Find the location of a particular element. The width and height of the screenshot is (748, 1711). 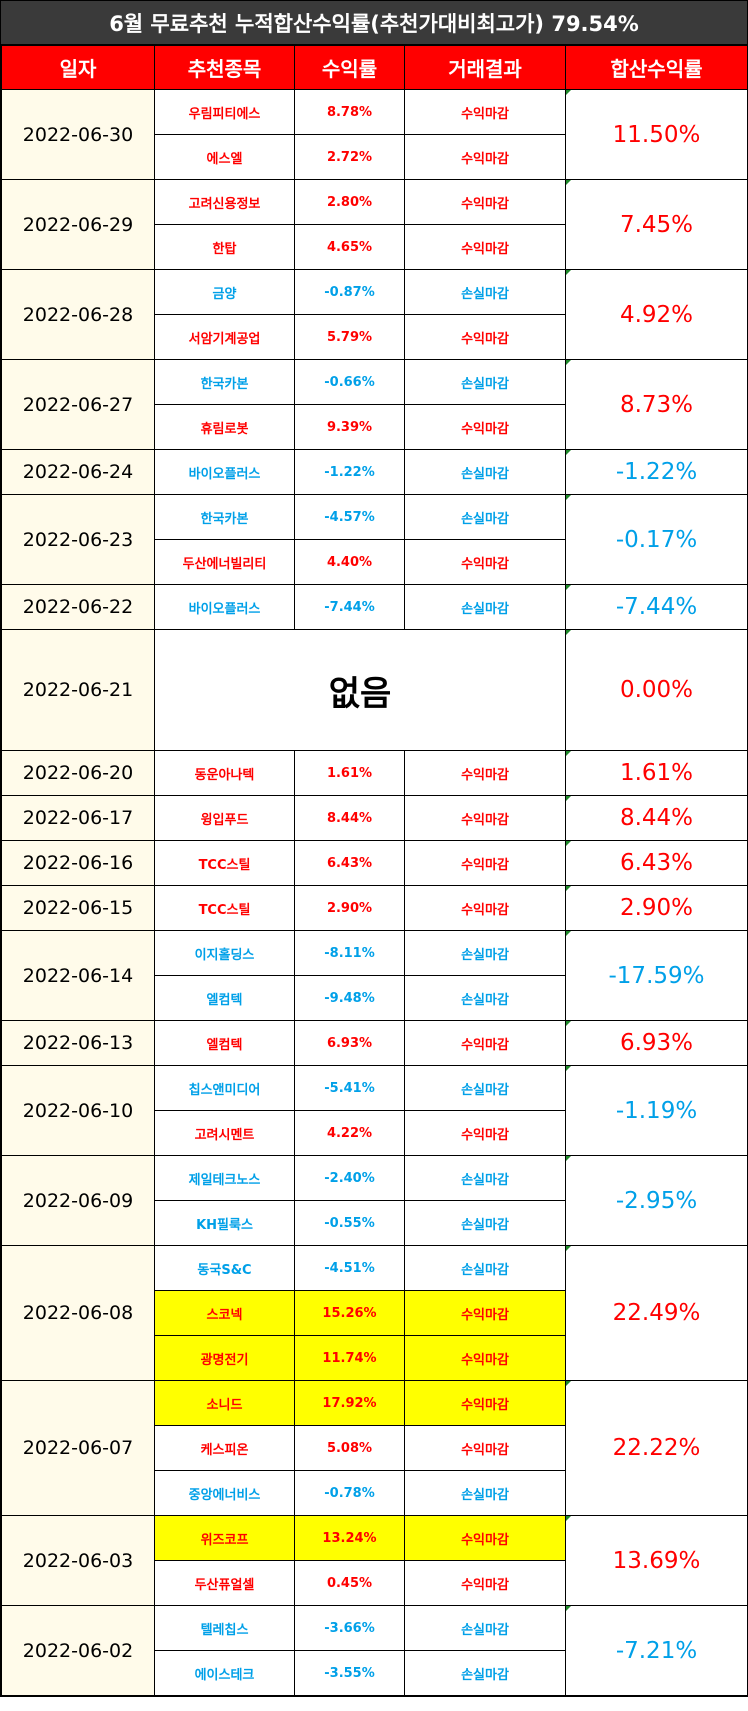

date-cell: 2022-06-21 is located at coordinates (78, 690).